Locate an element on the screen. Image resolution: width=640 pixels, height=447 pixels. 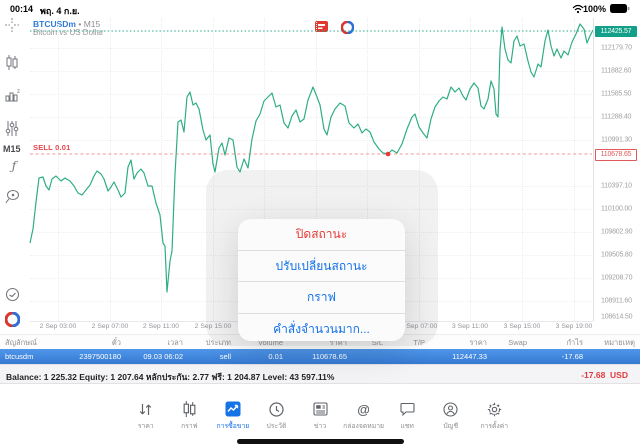
col-swap: Swap is located at coordinates (517, 342).